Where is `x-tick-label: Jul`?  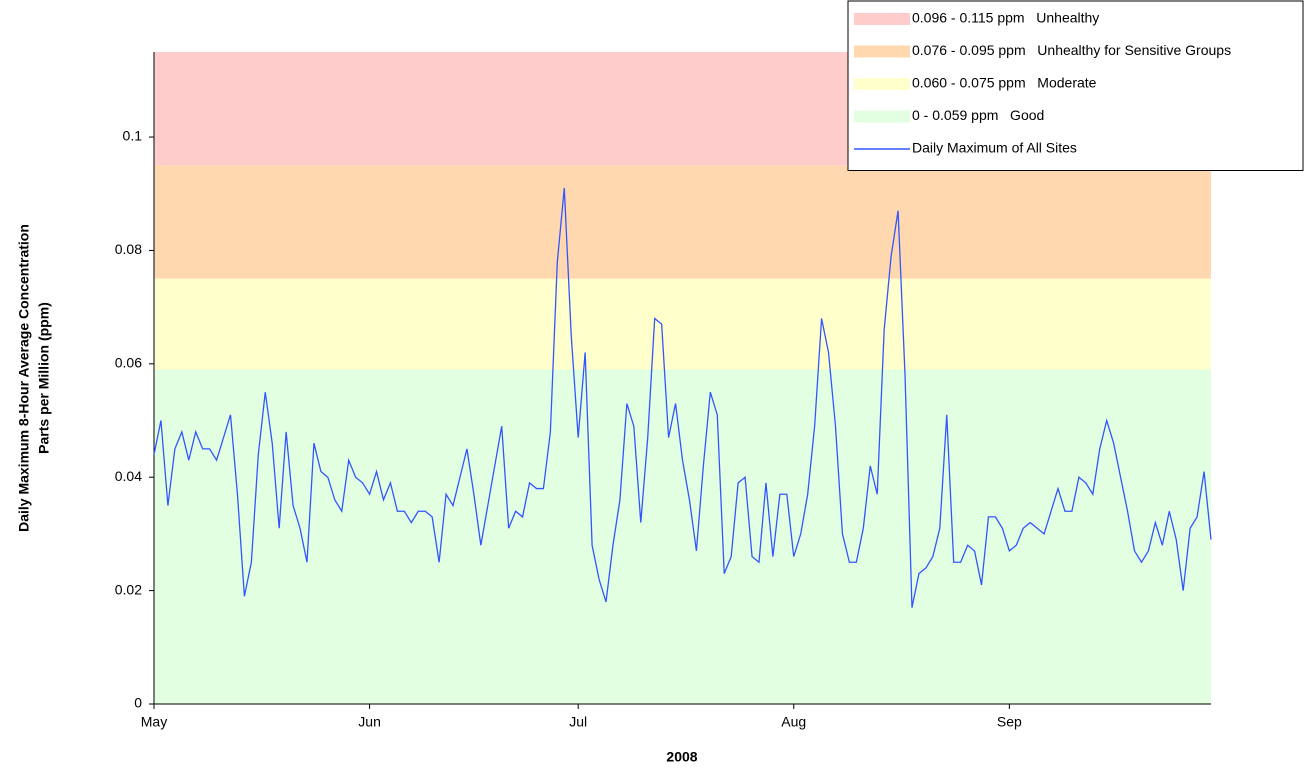 x-tick-label: Jul is located at coordinates (578, 722).